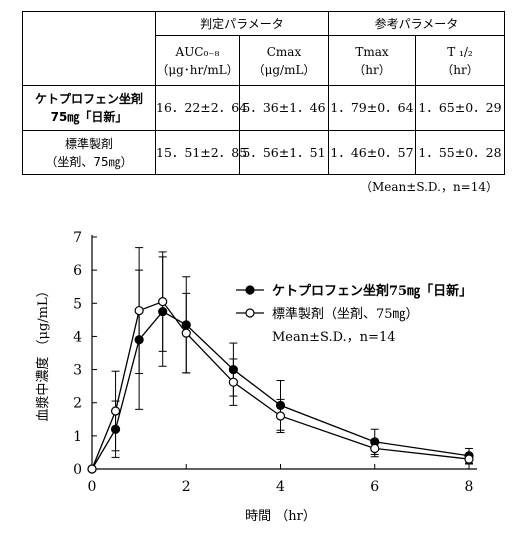 Image resolution: width=526 pixels, height=541 pixels. I want to click on legend-label: 標準製剤（坐剤、75㎎）, so click(345, 314).